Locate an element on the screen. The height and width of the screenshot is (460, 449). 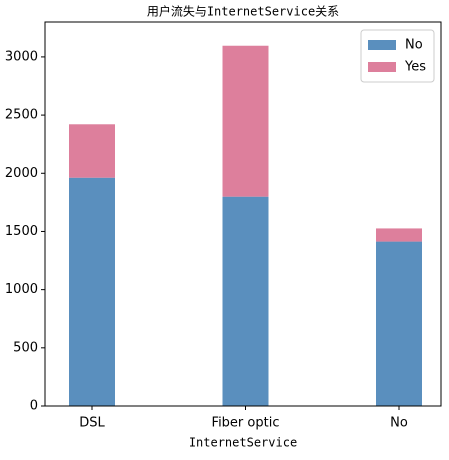
y-tick-label: 0 is located at coordinates (34, 406).